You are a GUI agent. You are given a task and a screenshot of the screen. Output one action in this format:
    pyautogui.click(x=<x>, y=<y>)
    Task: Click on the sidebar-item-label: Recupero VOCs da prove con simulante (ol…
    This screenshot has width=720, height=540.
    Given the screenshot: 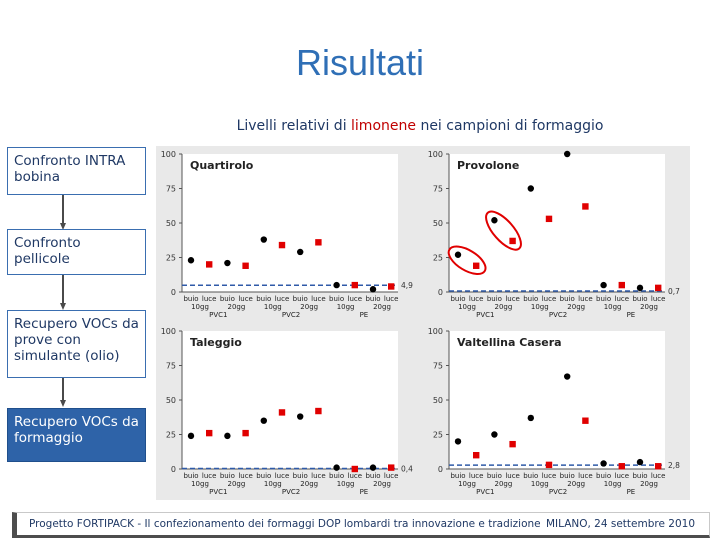 What is the action you would take?
    pyautogui.click(x=76, y=340)
    